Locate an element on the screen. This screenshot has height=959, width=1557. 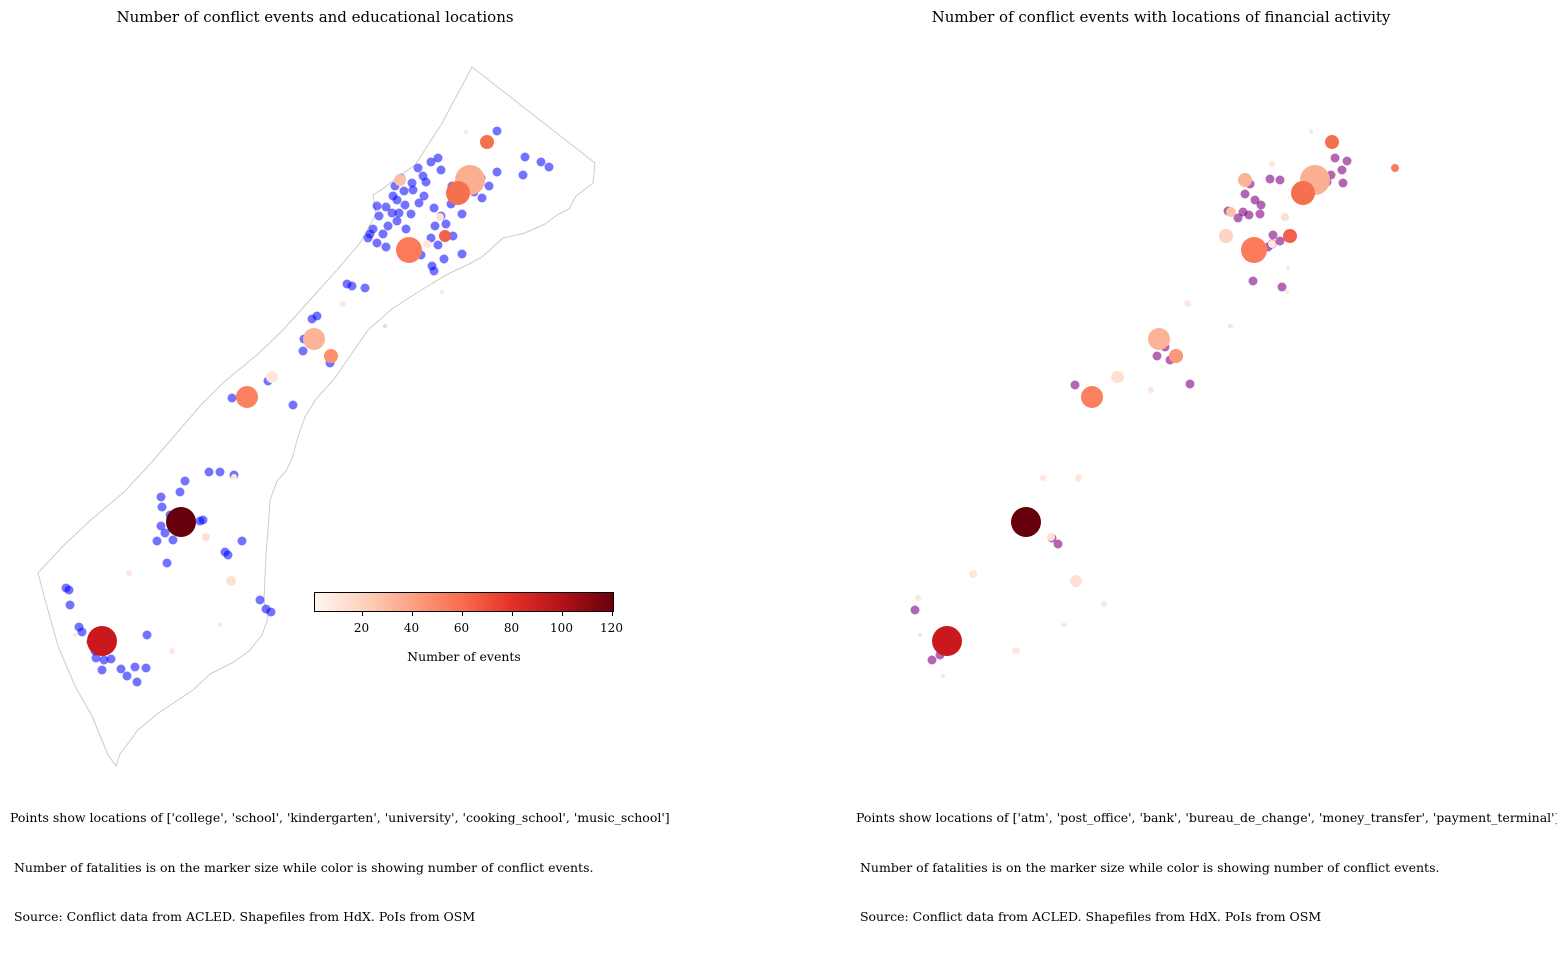
colorbar-tick-label: 100 is located at coordinates (561, 628).